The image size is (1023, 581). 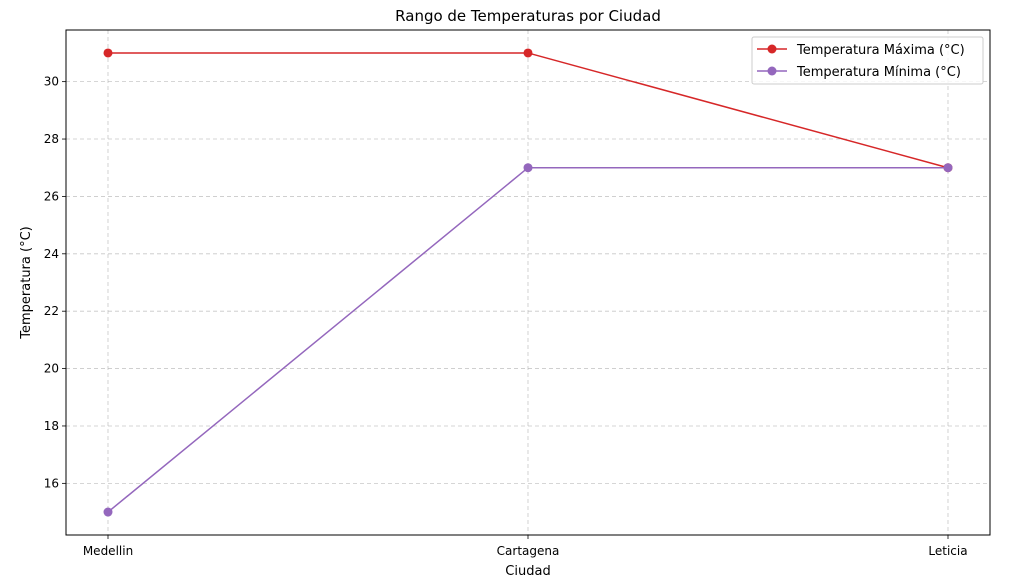 What do you see at coordinates (528, 551) in the screenshot?
I see `x-tick-label: Cartagena` at bounding box center [528, 551].